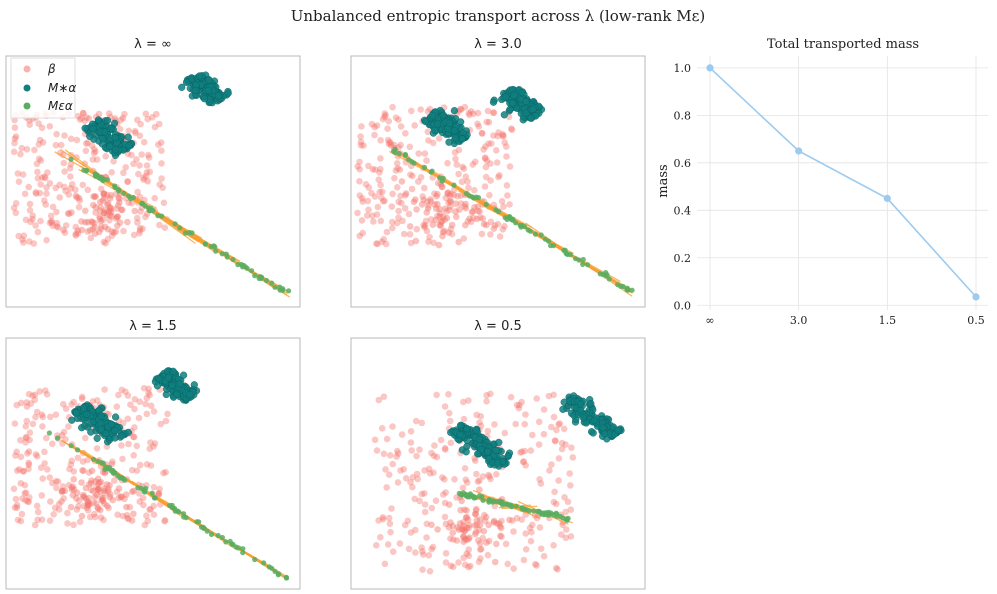 This screenshot has height=594, width=997. I want to click on panel-lambda-3: λ = 3.0, so click(498, 172).